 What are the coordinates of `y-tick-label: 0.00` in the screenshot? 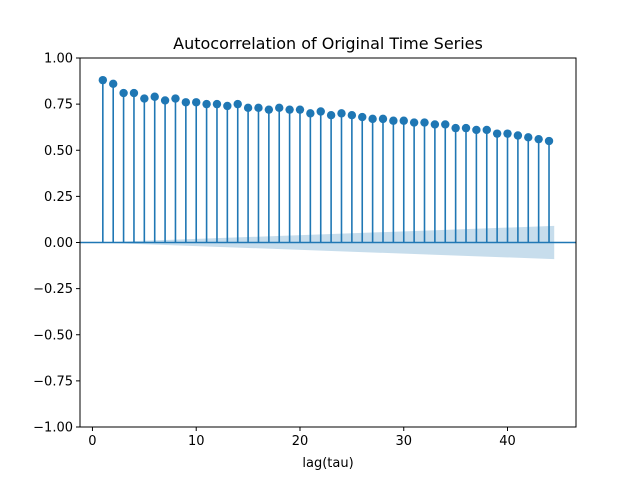 It's located at (58, 243).